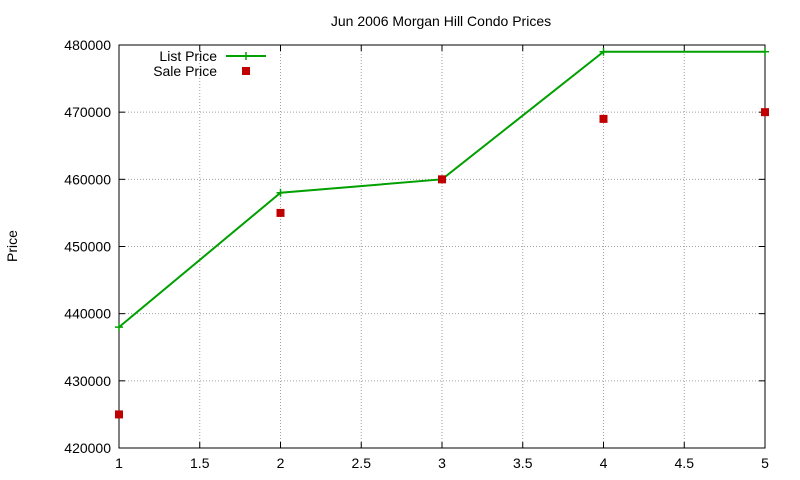  Describe the element at coordinates (442, 463) in the screenshot. I see `x-tick-label: 3` at that location.